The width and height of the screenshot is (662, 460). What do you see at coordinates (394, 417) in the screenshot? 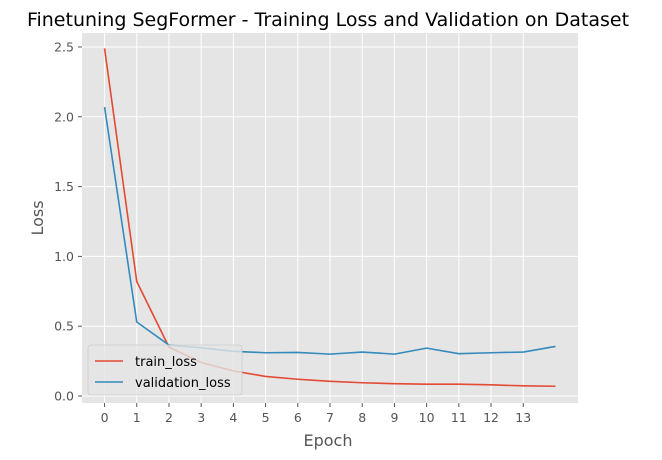
I see `x-tick-label: 9` at bounding box center [394, 417].